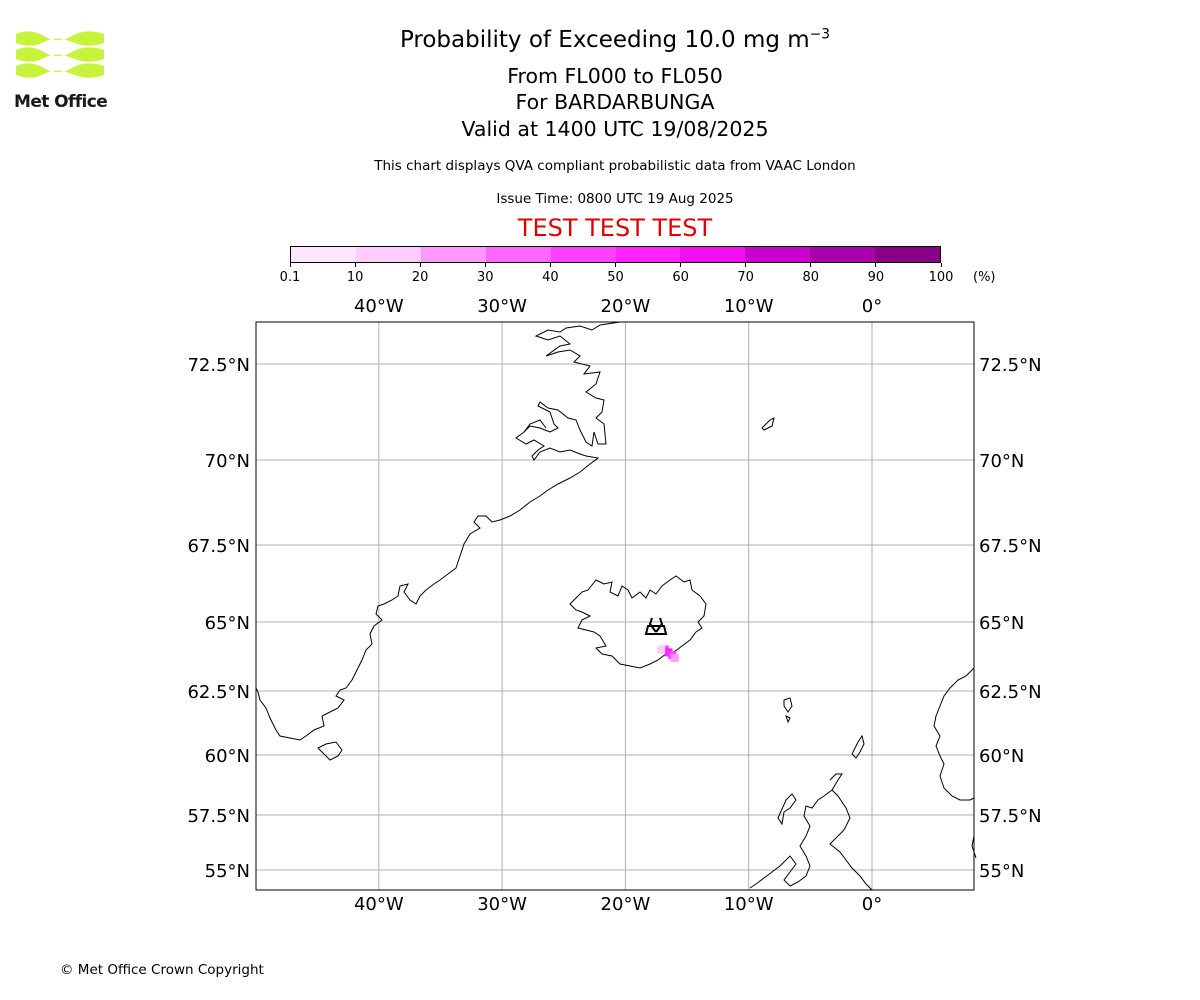  Describe the element at coordinates (1010, 546) in the screenshot. I see `lat-label-right: 67.5°N` at that location.